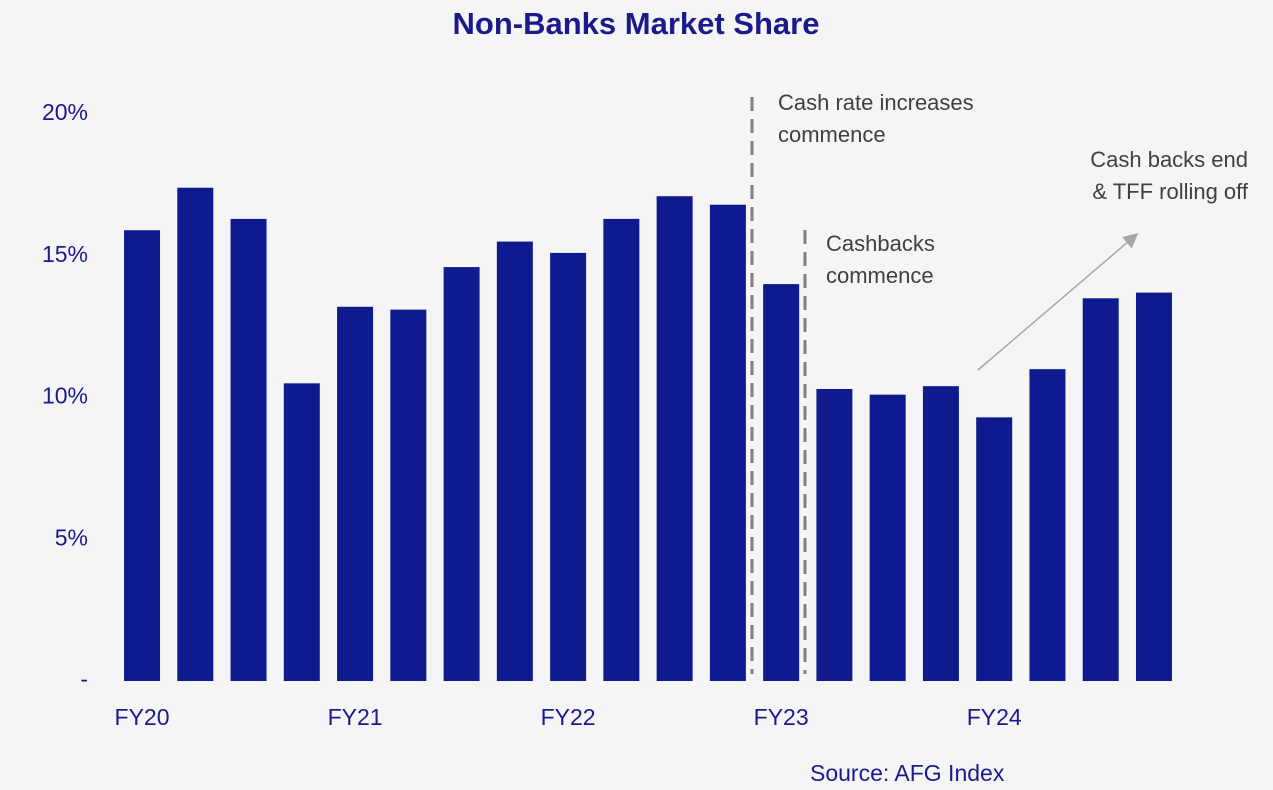 This screenshot has height=790, width=1273. I want to click on y-tick-label: 5%, so click(71, 537).